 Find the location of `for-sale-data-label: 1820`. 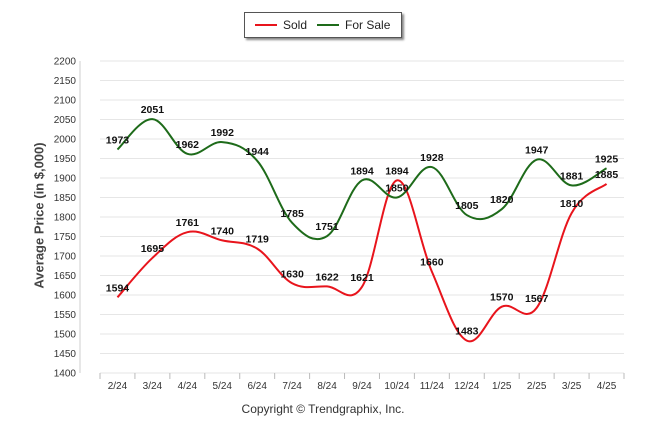

for-sale-data-label: 1820 is located at coordinates (502, 200).